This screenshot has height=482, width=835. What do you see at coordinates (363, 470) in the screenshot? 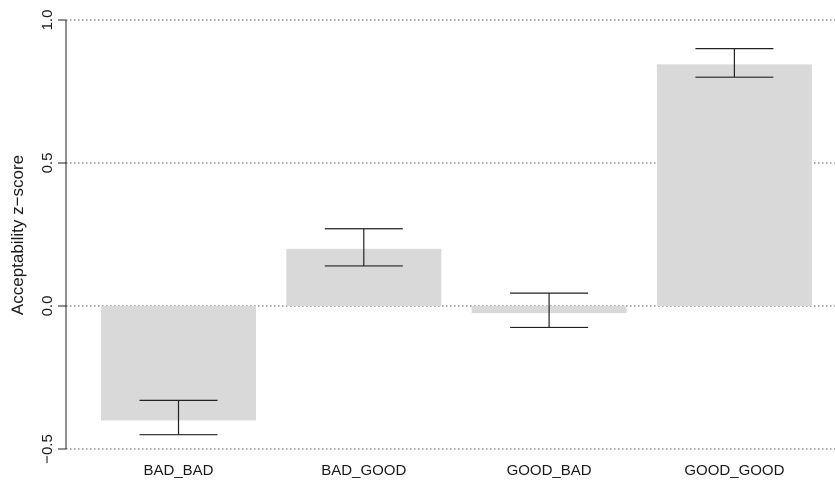
I see `x-tick-label: BAD_GOOD` at bounding box center [363, 470].